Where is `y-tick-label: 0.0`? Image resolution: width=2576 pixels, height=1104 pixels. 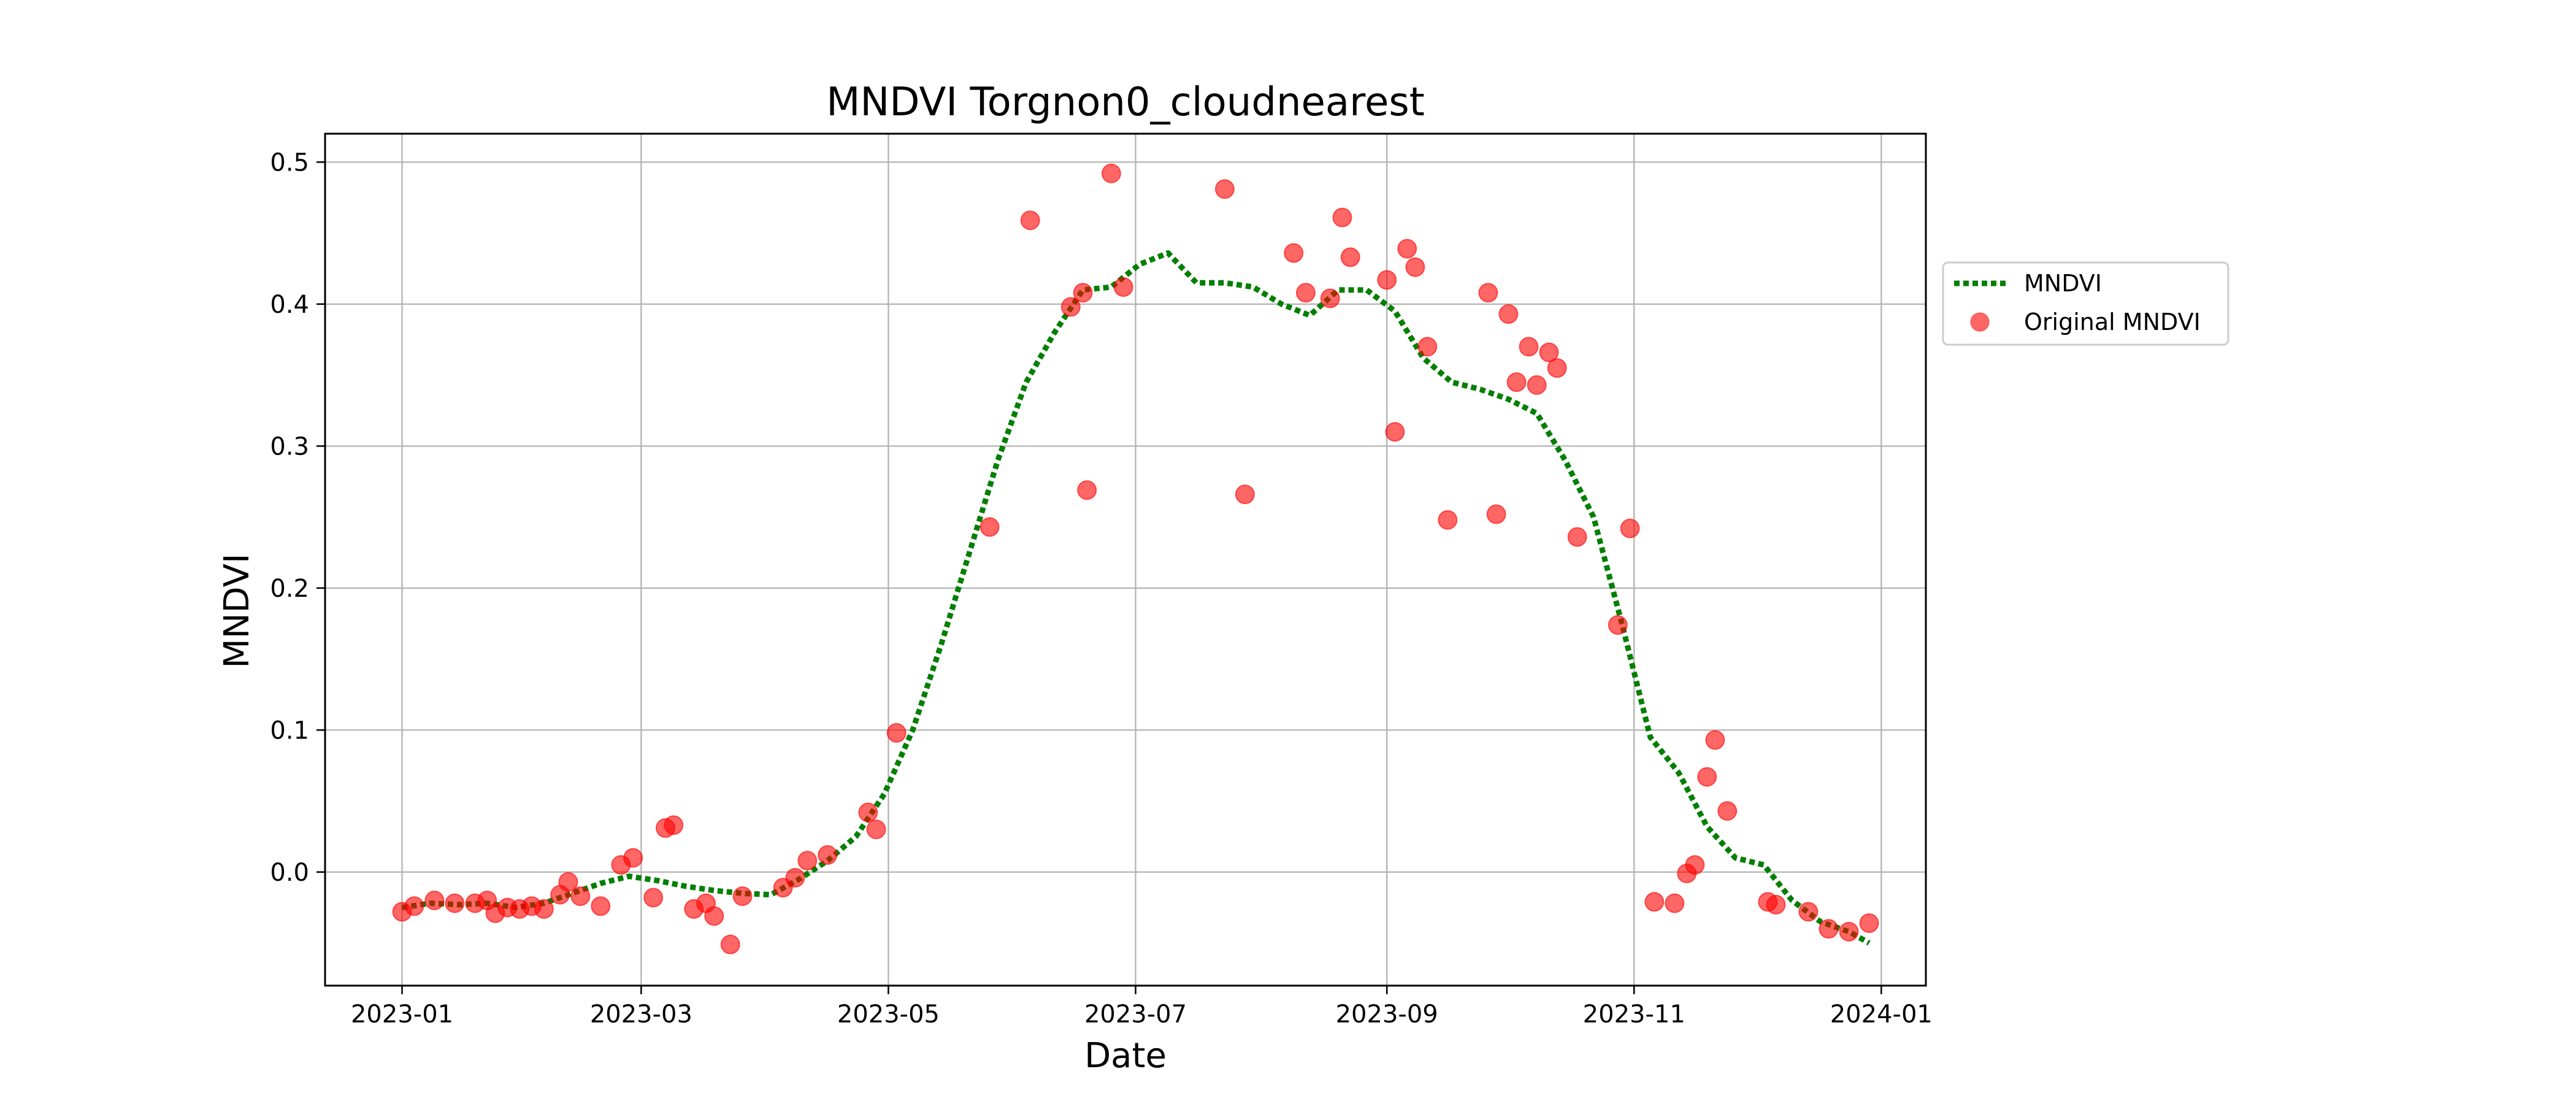 y-tick-label: 0.0 is located at coordinates (289, 873).